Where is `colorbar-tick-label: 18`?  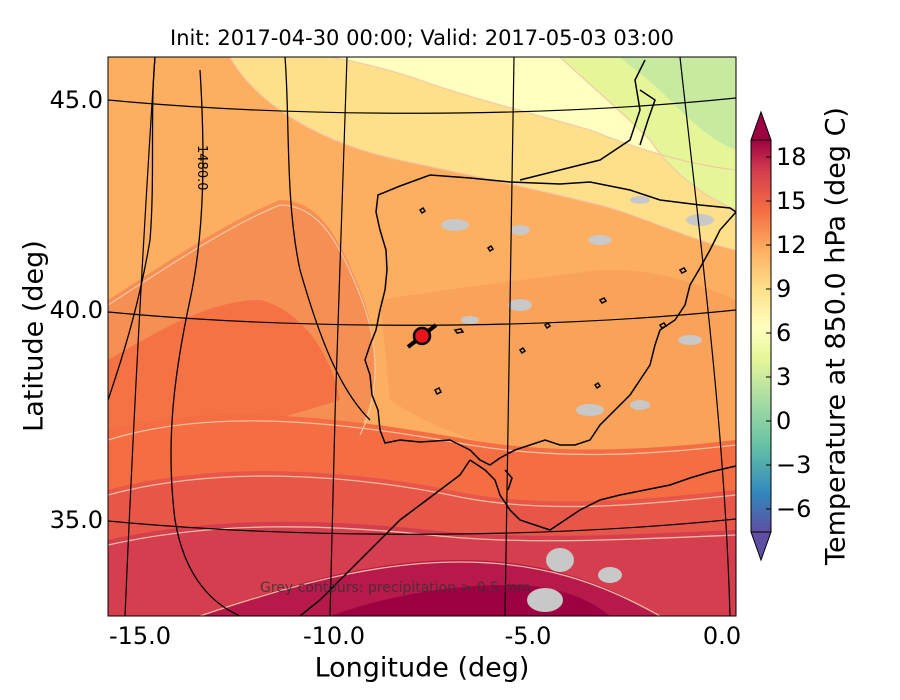 colorbar-tick-label: 18 is located at coordinates (791, 157).